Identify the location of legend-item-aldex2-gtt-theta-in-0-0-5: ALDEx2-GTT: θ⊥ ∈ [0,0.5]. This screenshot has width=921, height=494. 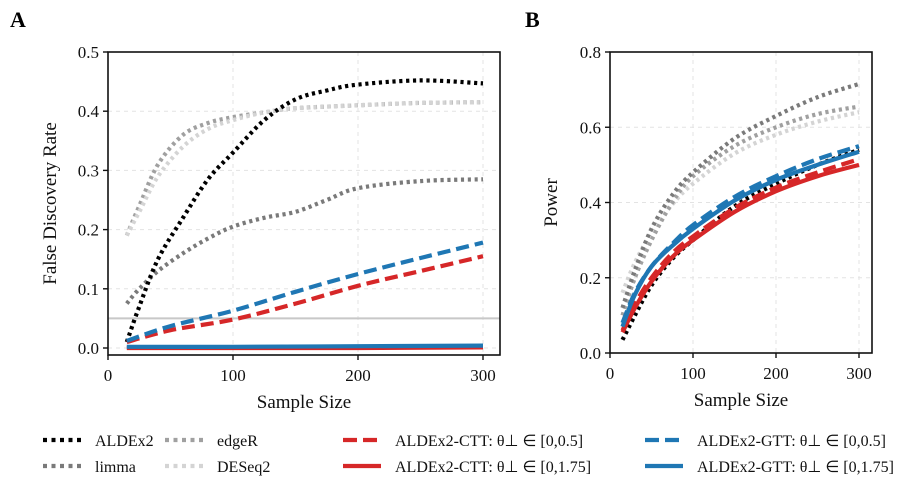
(765, 441).